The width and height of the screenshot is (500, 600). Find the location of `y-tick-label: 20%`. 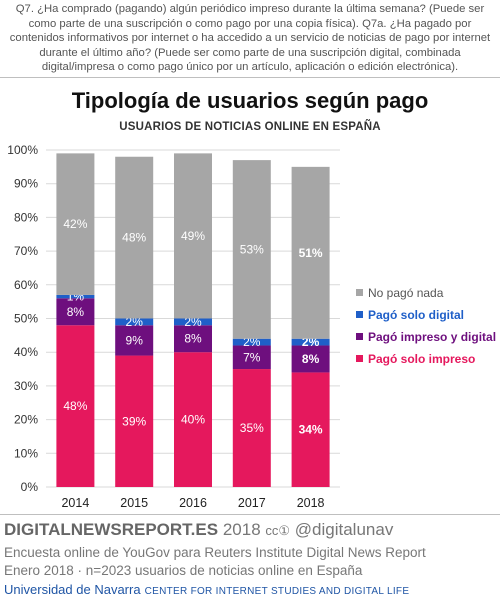

y-tick-label: 20% is located at coordinates (26, 420).